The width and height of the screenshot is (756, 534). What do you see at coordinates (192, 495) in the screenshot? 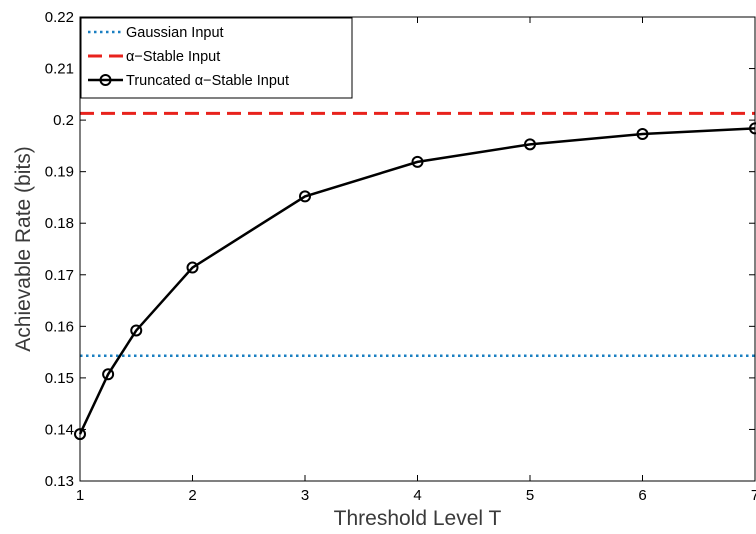
I see `x-tick-label: 2` at bounding box center [192, 495].